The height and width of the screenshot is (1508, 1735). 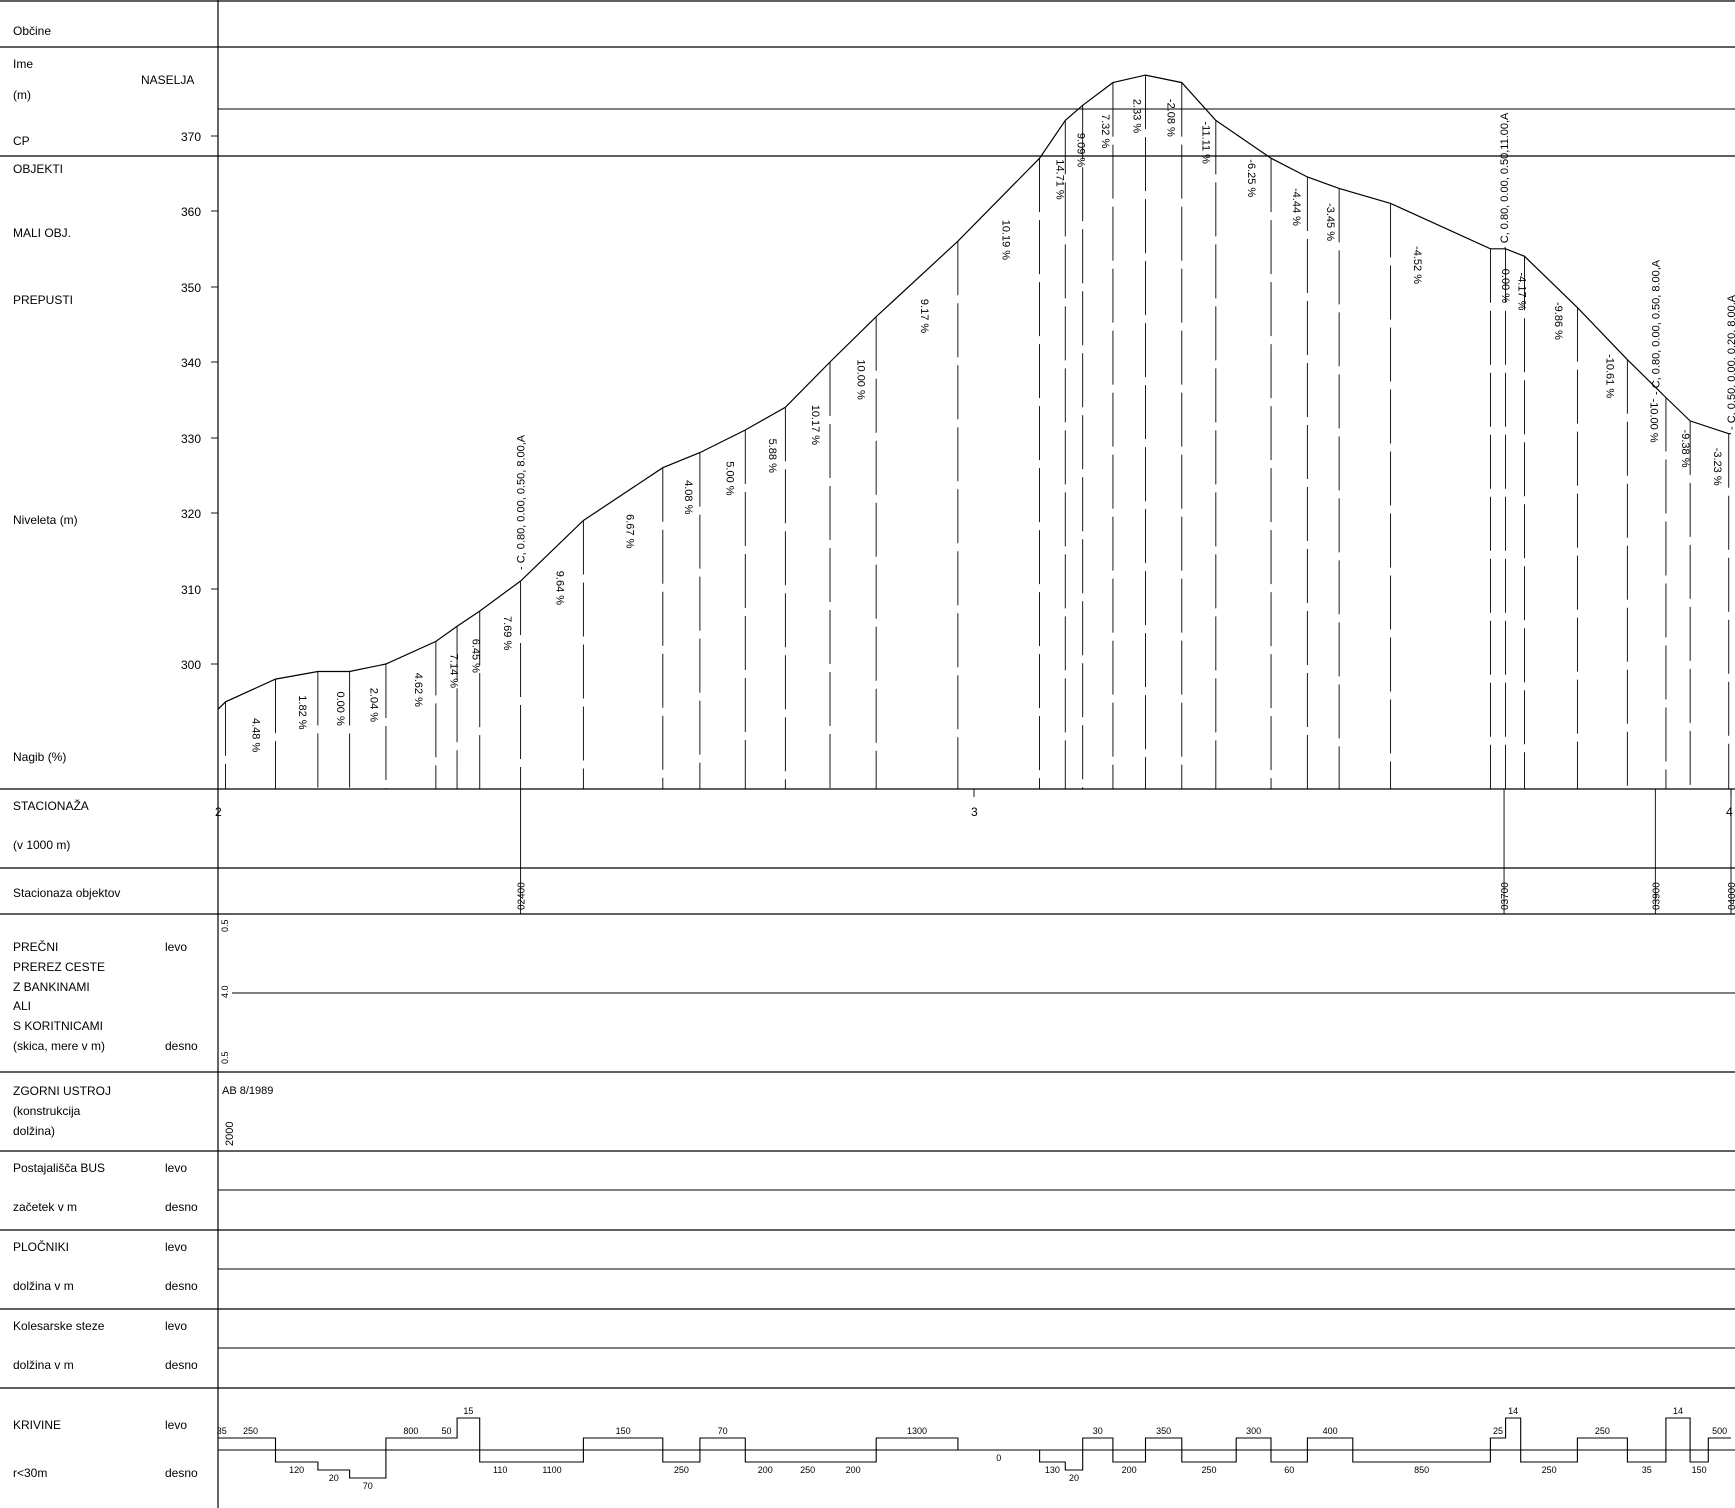 I want to click on row-label-nagib: Nagib (%), so click(x=39, y=757).